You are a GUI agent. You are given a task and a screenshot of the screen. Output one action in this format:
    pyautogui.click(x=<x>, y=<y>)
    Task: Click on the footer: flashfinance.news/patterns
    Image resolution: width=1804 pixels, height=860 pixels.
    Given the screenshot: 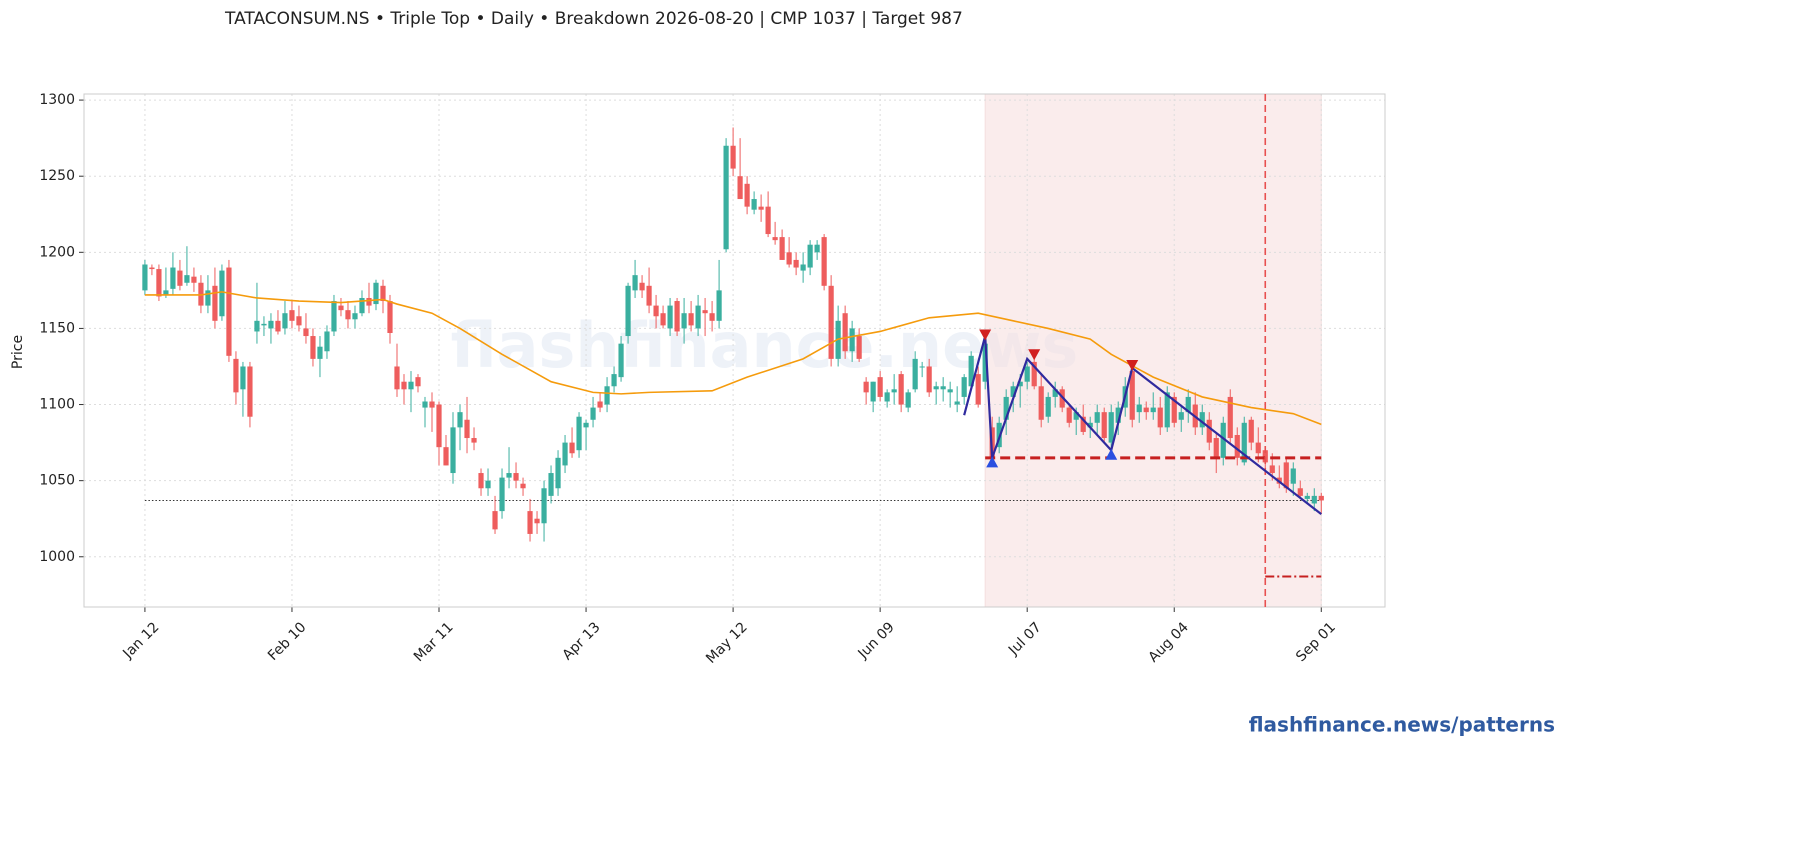 What is the action you would take?
    pyautogui.click(x=1402, y=725)
    